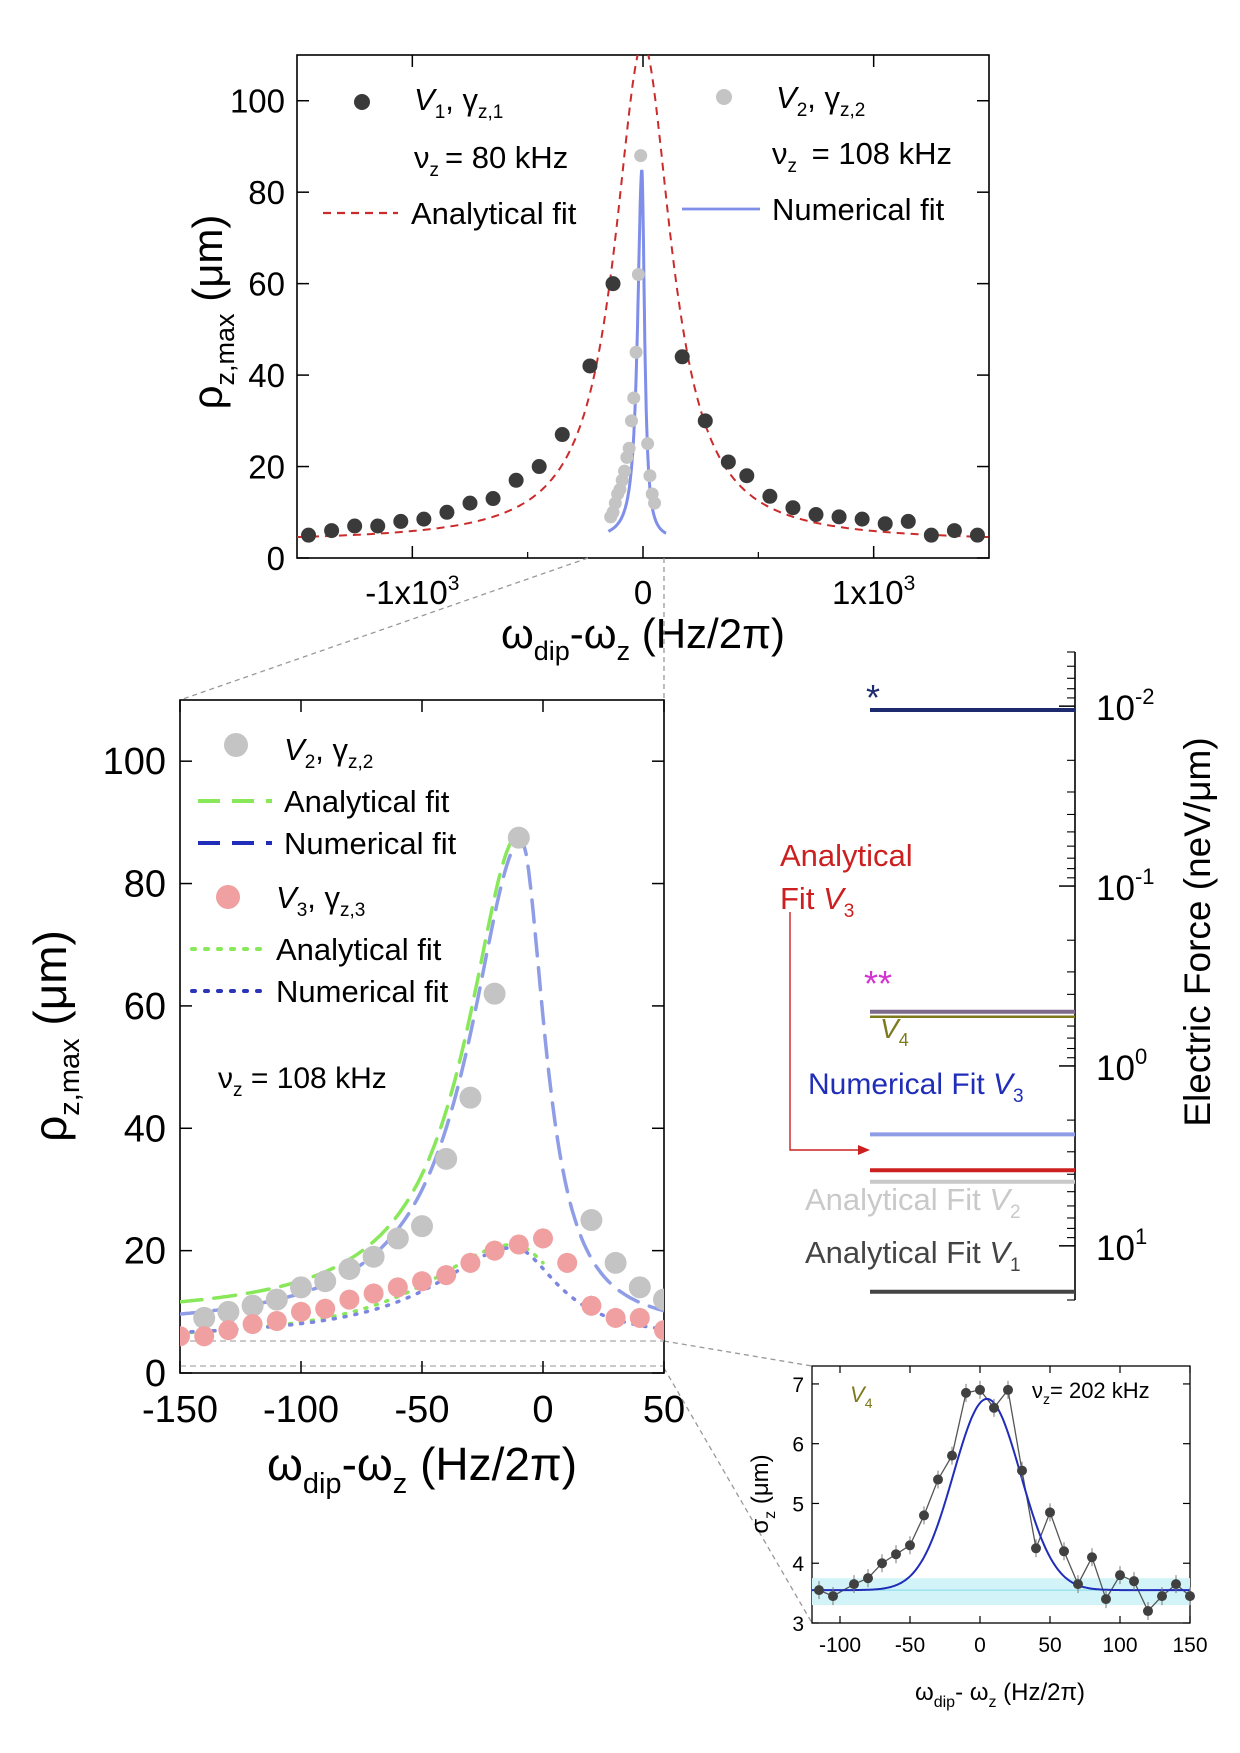 The image size is (1240, 1753). I want to click on legend-zoom-v3-analytical-label: Analytical fit, so click(359, 949).